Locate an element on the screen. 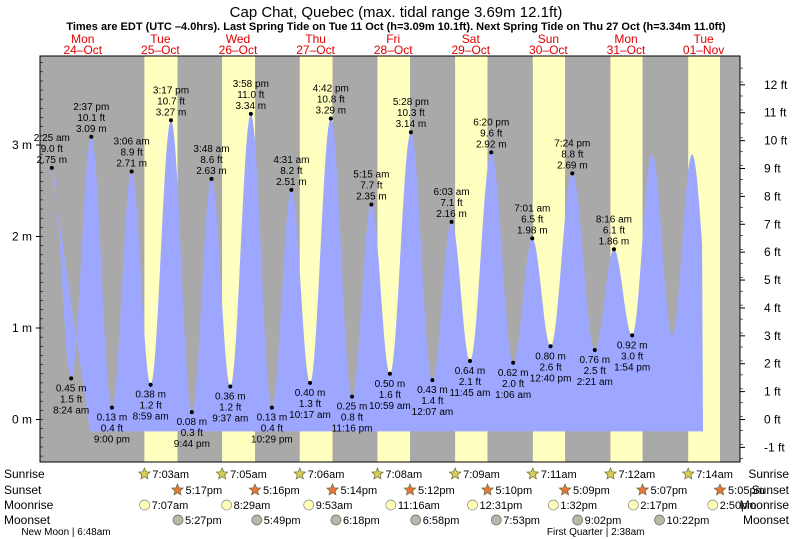  tide-time-label: 4:42 pm is located at coordinates (331, 88).